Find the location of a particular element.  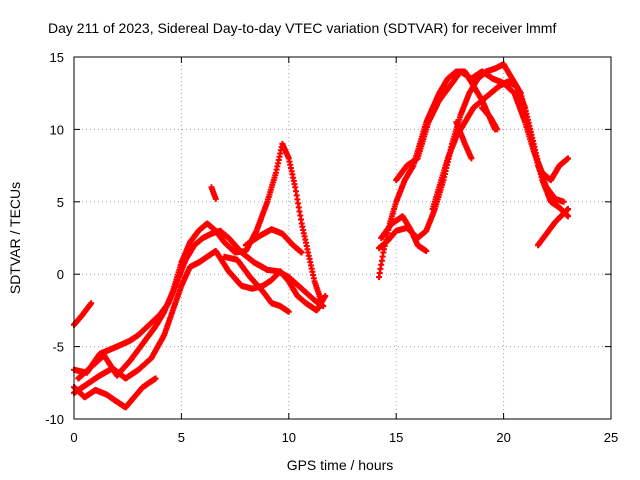

series-marks-track-m is located at coordinates (500, 149).